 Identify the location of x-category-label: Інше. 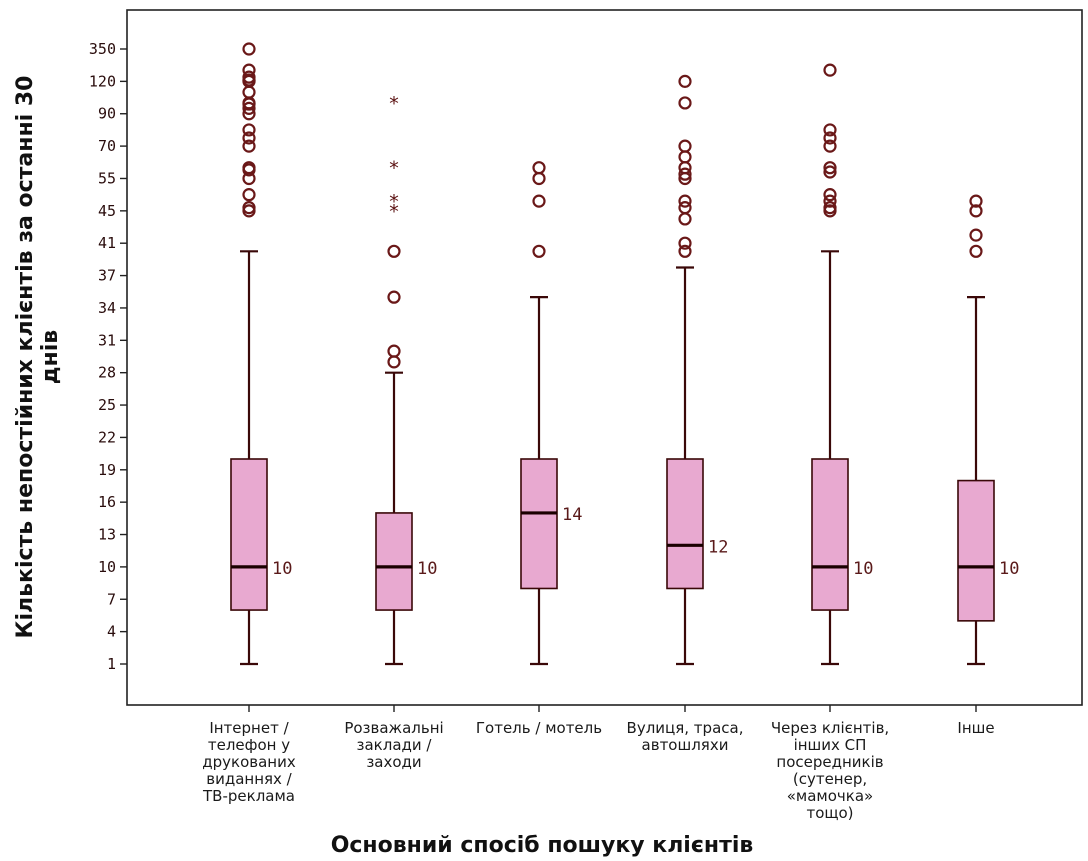
(975, 728).